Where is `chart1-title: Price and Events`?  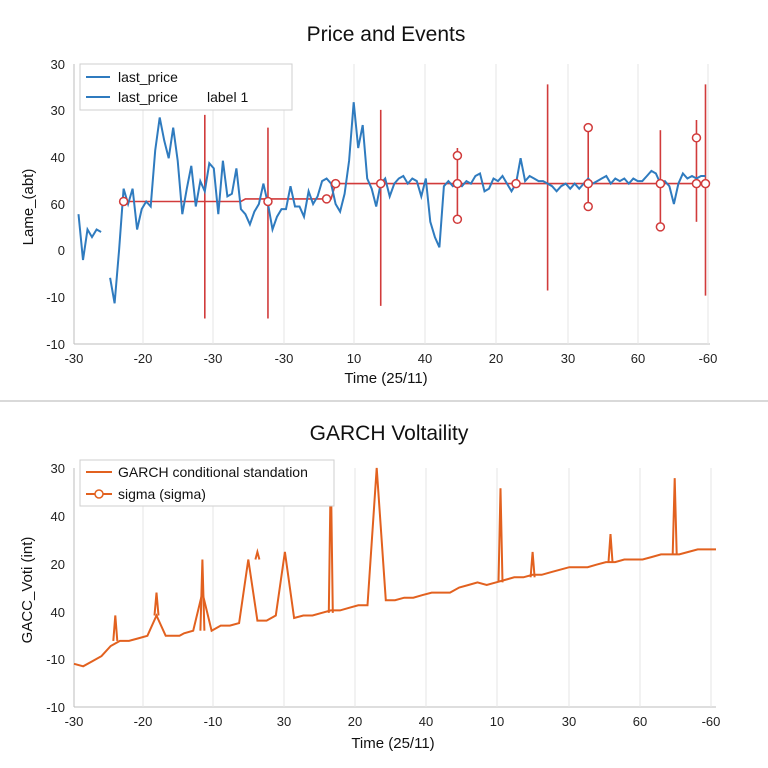 chart1-title: Price and Events is located at coordinates (386, 34).